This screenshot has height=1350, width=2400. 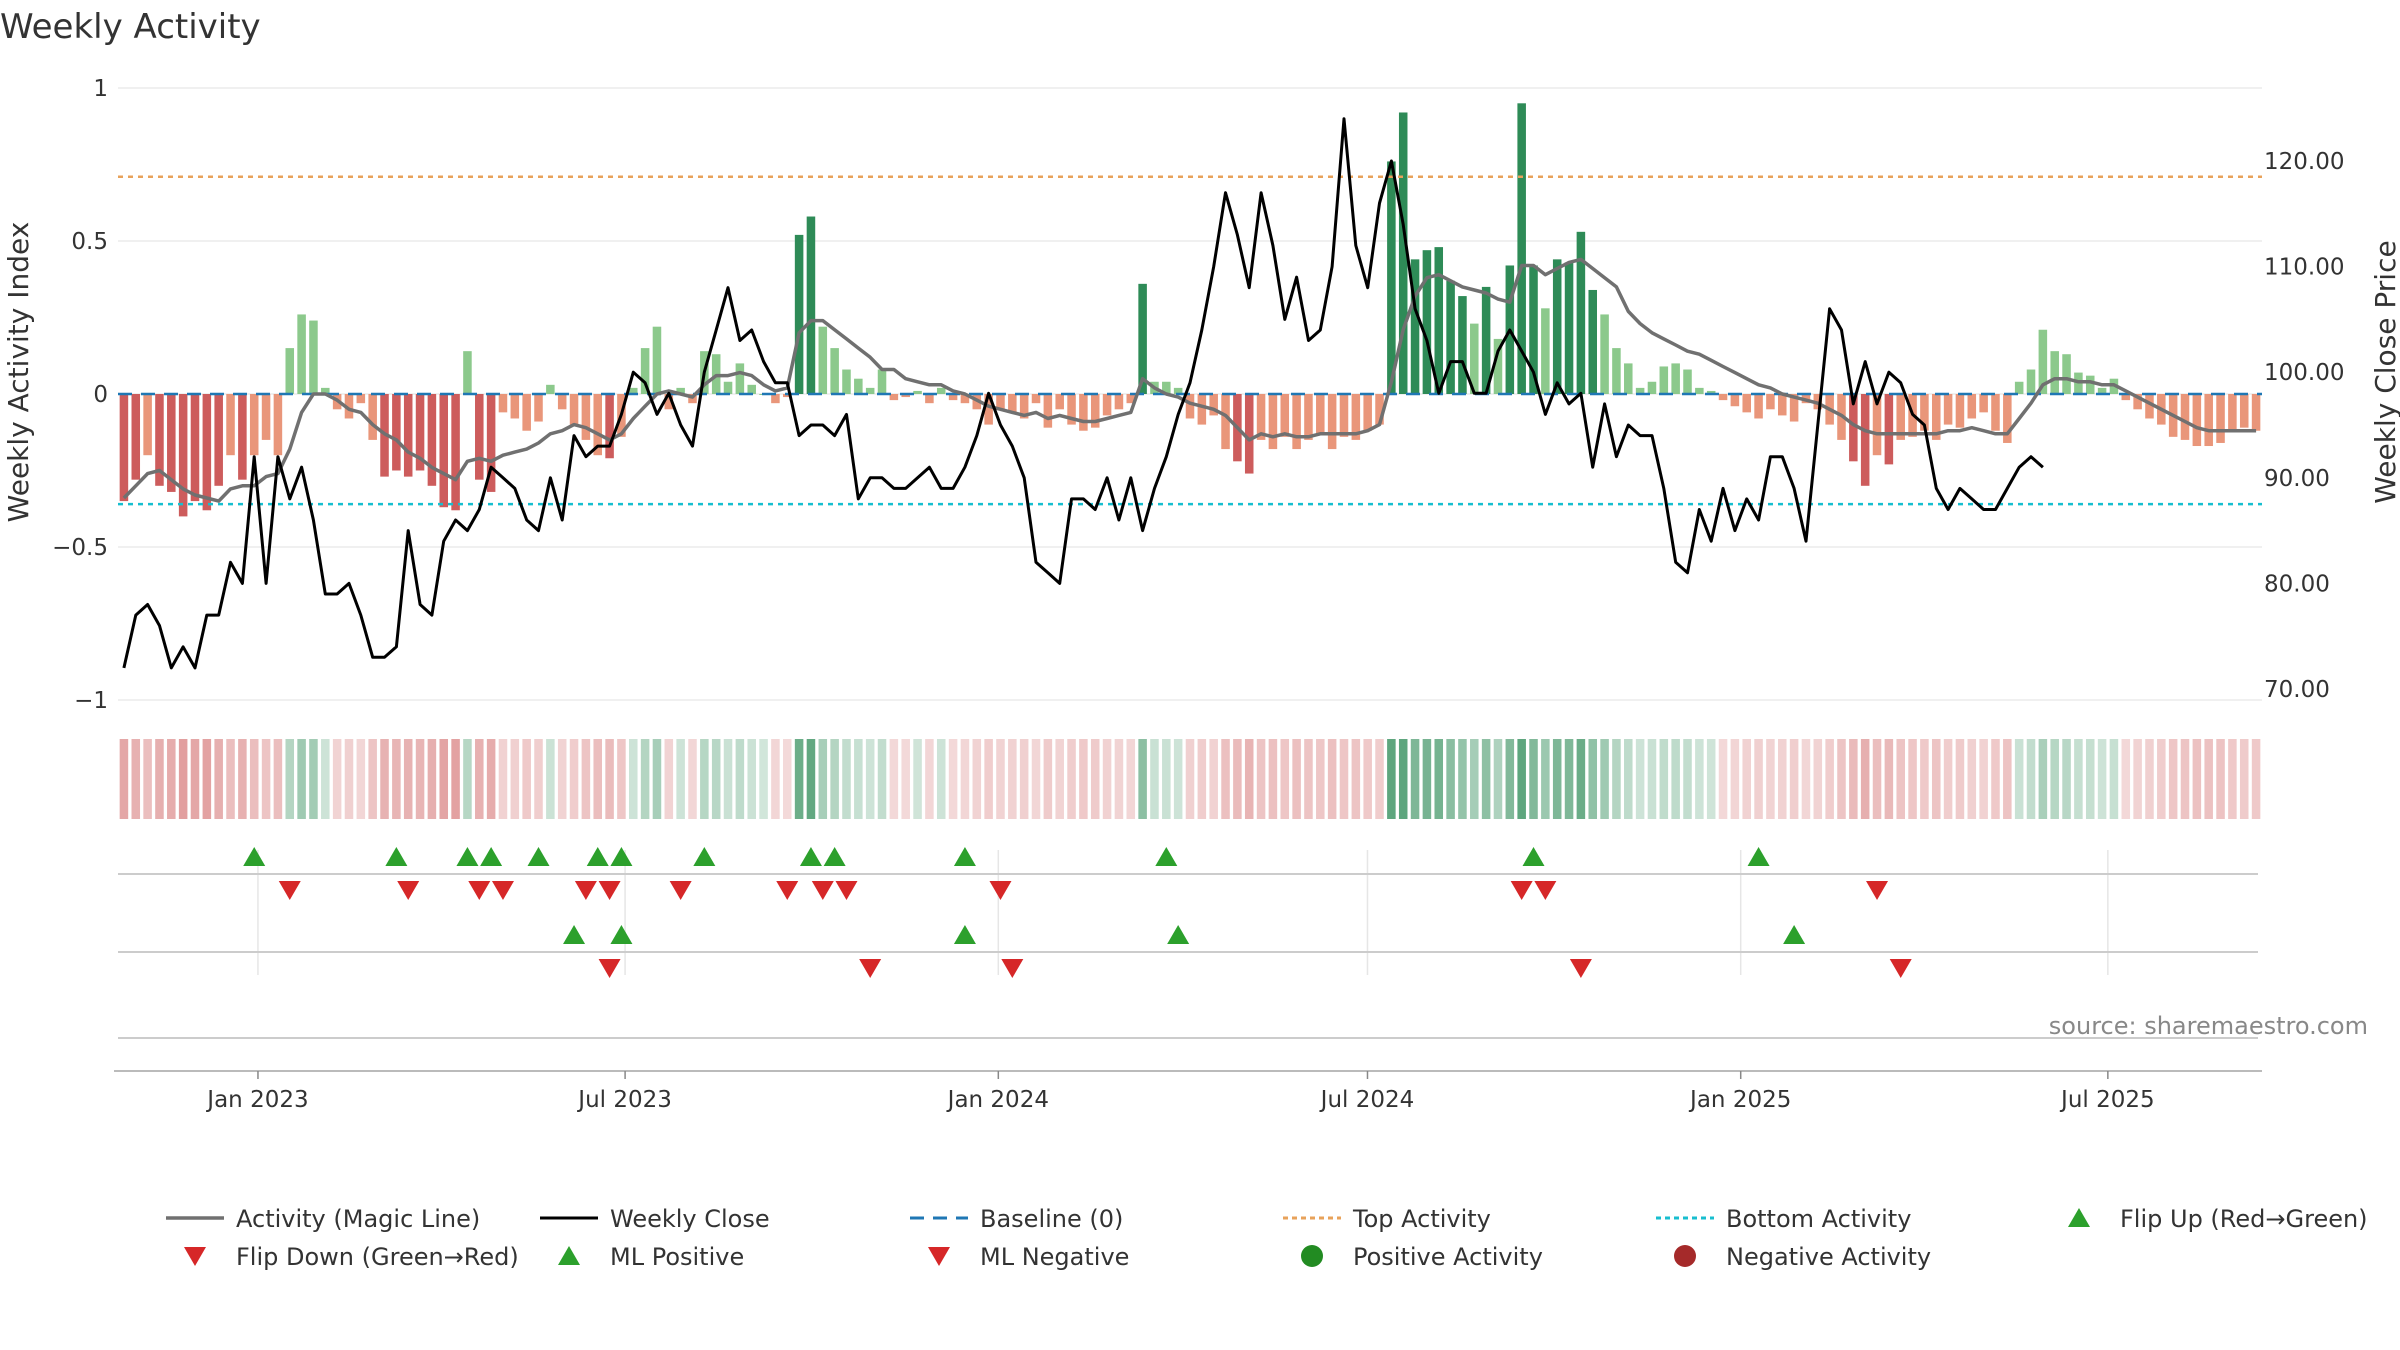 I want to click on legend-label: Bottom Activity, so click(x=1818, y=1219).